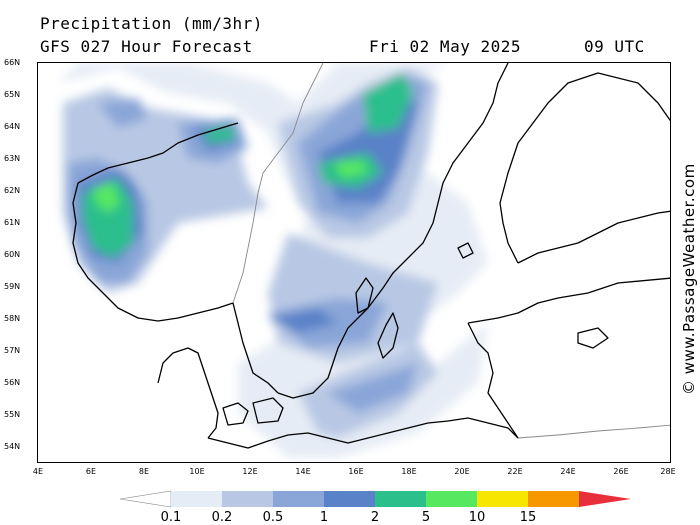 The width and height of the screenshot is (700, 525). What do you see at coordinates (12, 126) in the screenshot?
I see `lat-label: 64N` at bounding box center [12, 126].